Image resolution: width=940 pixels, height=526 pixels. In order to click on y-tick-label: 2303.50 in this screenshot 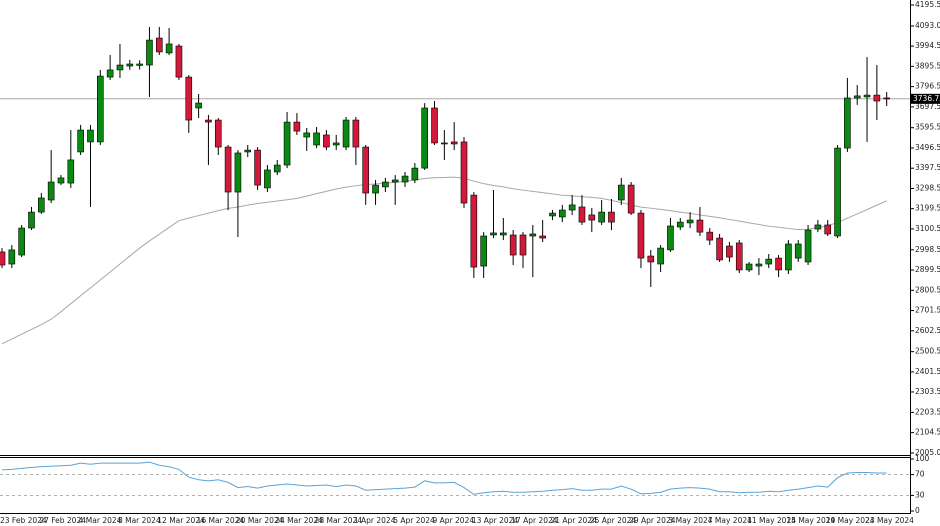, I will do `click(927, 391)`.